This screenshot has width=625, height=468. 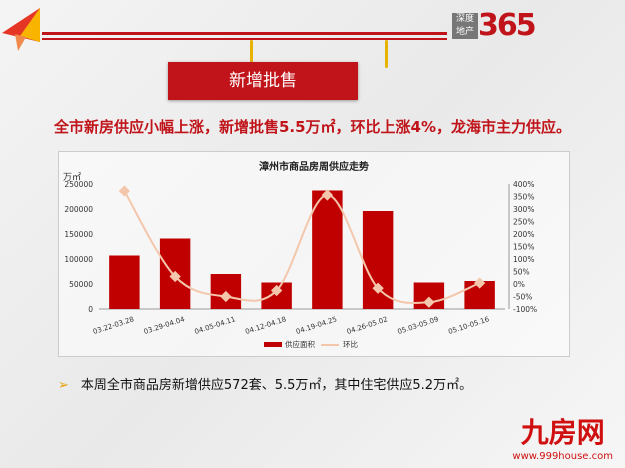 I want to click on y2-tick-label: -100%, so click(x=525, y=309).